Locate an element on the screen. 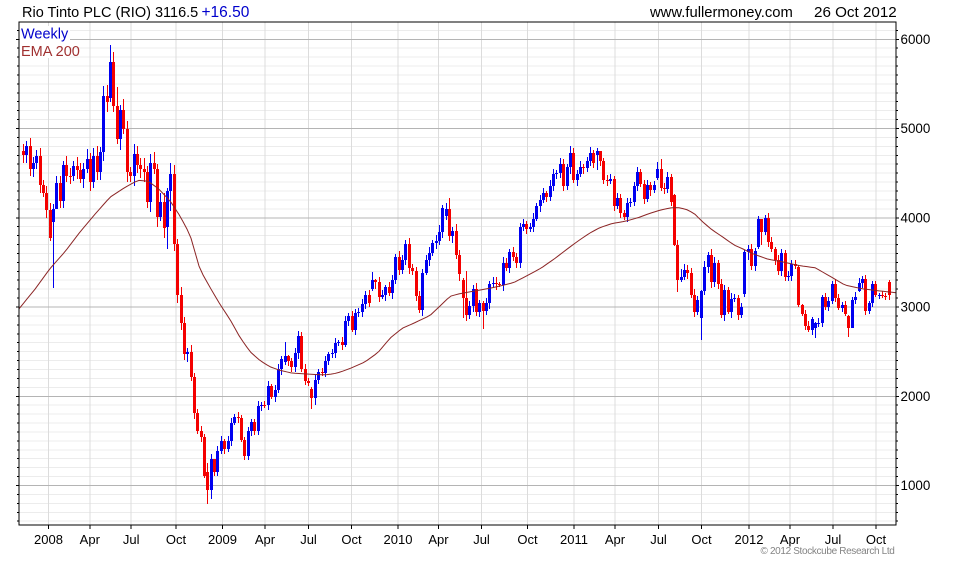 This screenshot has height=565, width=980. svg-text: Weekly is located at coordinates (45, 35).